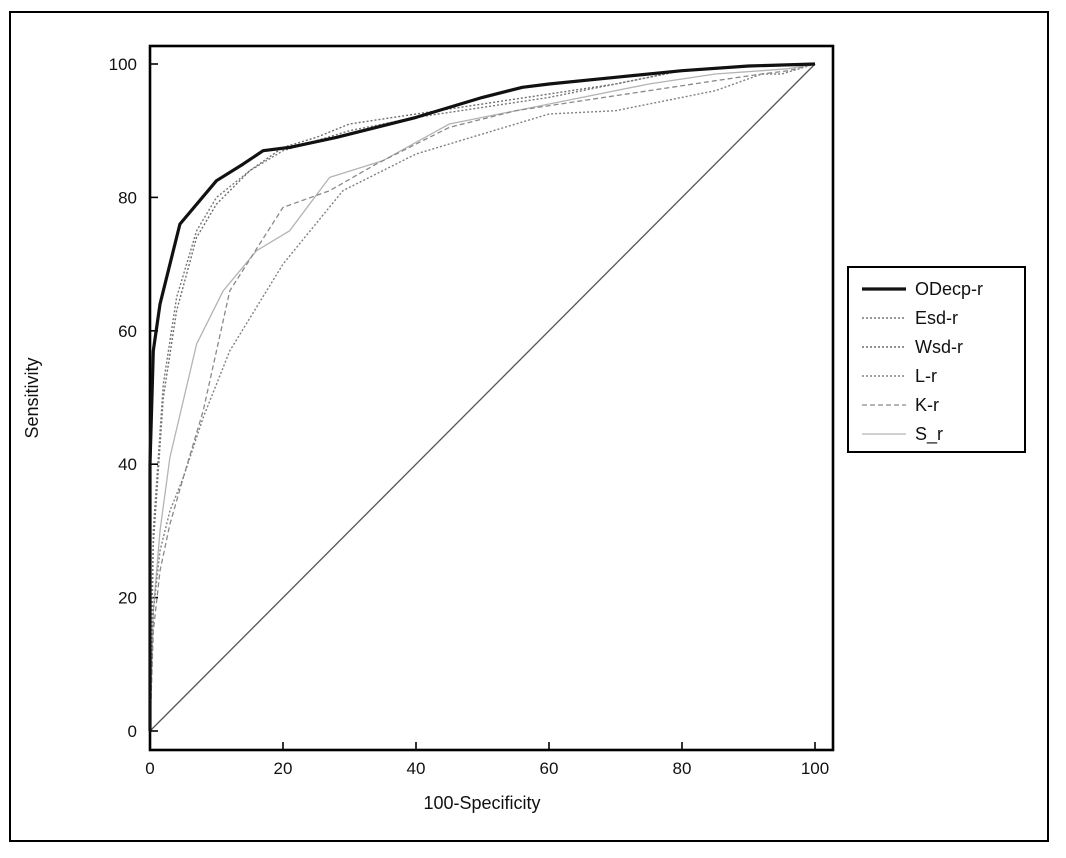 This screenshot has height=858, width=1066. Describe the element at coordinates (936, 318) in the screenshot. I see `legend-label: Esd-r` at that location.